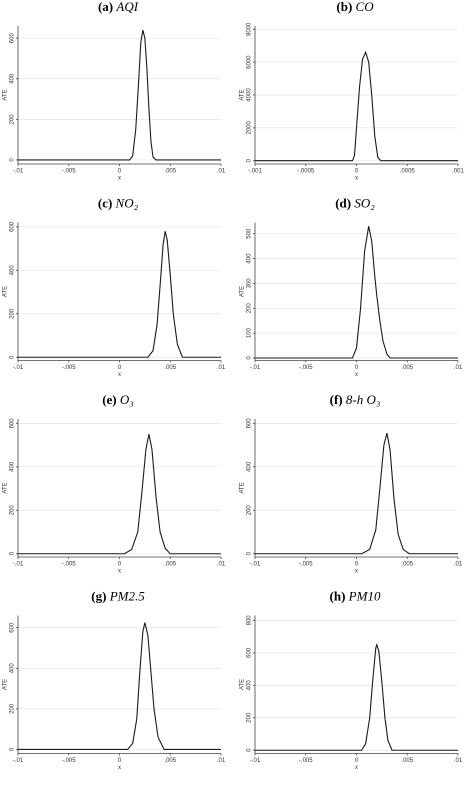 This screenshot has height=786, width=474. What do you see at coordinates (343, 202) in the screenshot?
I see `panel-label: (d)` at bounding box center [343, 202].